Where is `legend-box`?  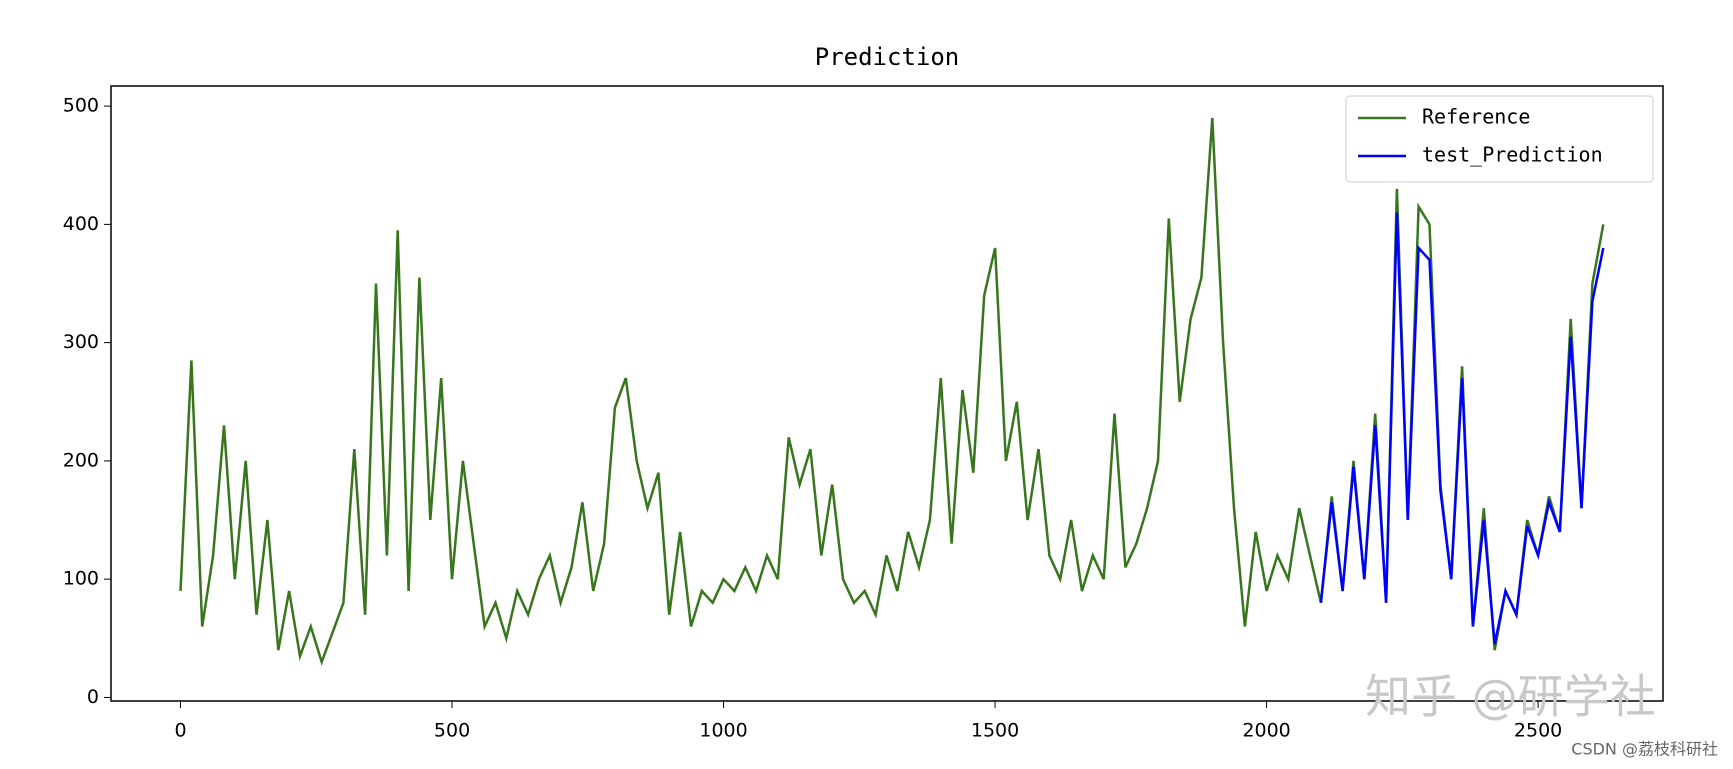 legend-box is located at coordinates (1499, 139).